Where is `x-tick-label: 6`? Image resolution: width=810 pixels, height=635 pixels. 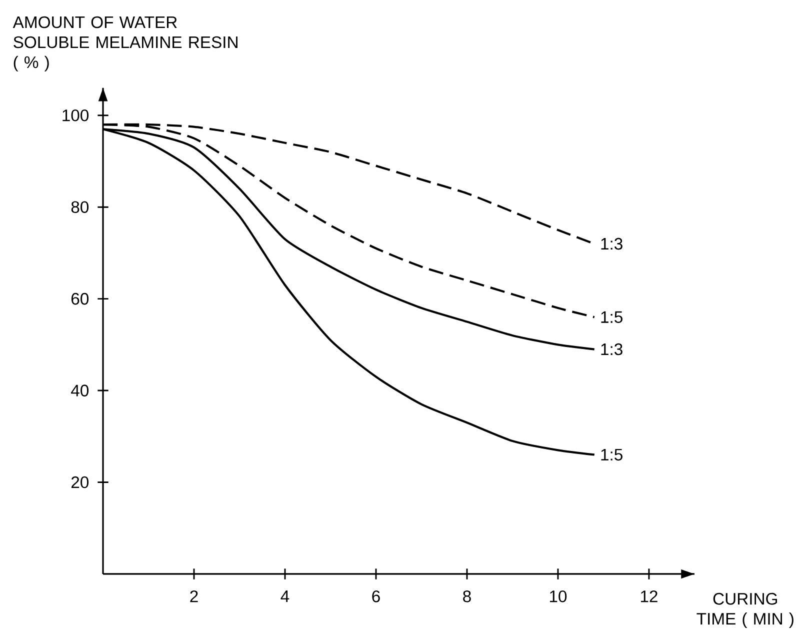 x-tick-label: 6 is located at coordinates (376, 596).